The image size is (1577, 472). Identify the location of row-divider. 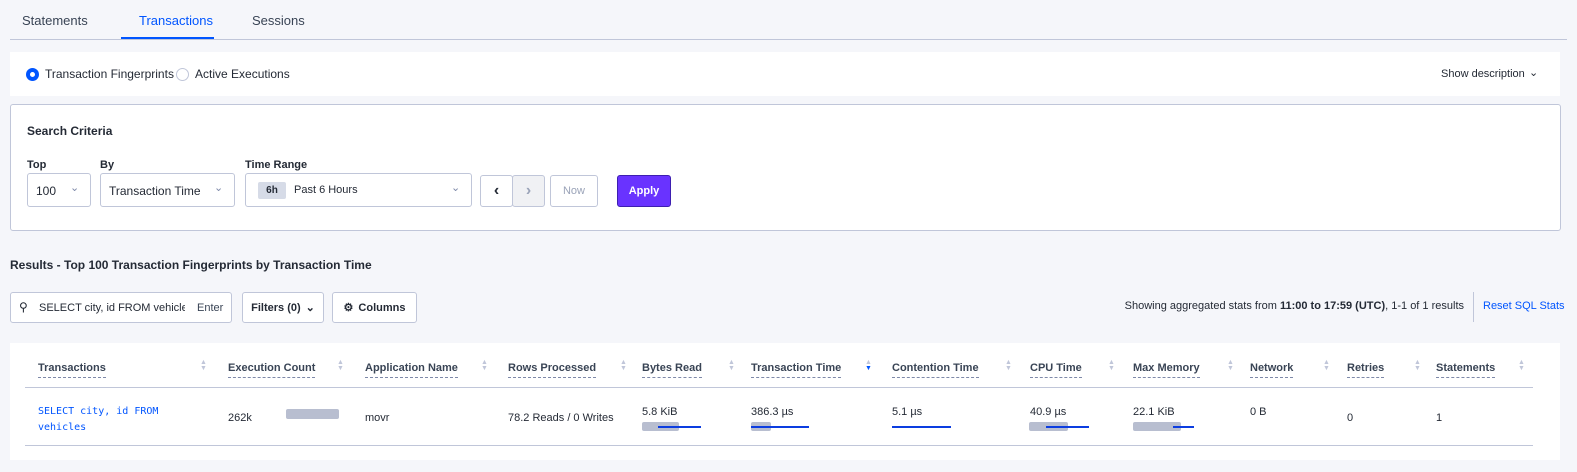
(779, 445).